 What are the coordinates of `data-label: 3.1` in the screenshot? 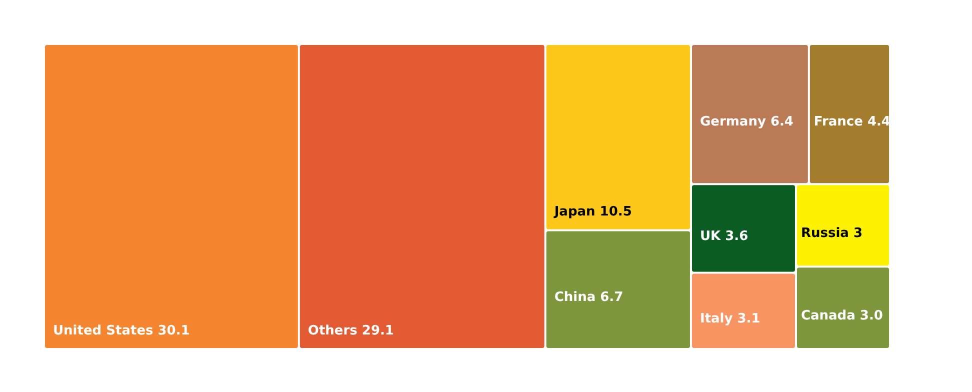 It's located at (748, 318).